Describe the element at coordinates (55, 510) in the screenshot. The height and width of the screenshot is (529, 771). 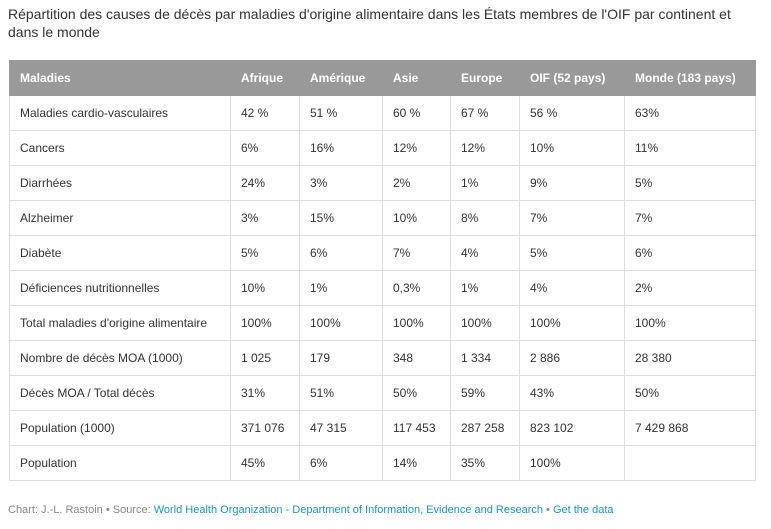
I see `chart-credit: Chart: J.-L. Rastoin` at that location.